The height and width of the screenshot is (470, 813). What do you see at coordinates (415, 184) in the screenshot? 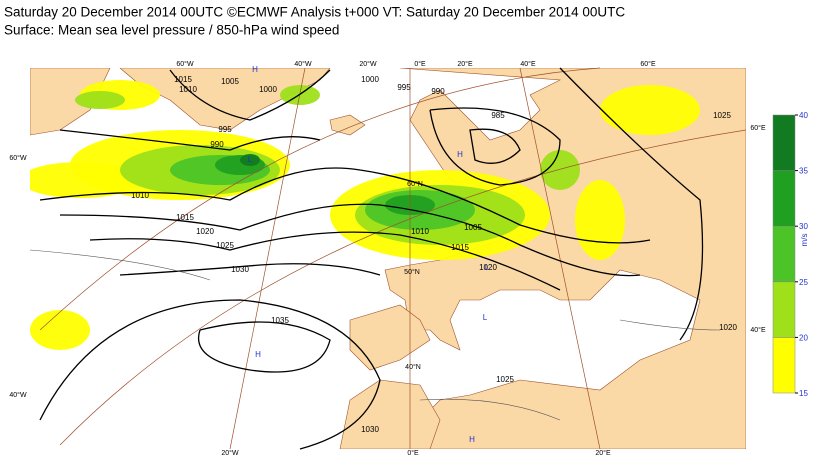
I see `lat-label: 60°N` at bounding box center [415, 184].